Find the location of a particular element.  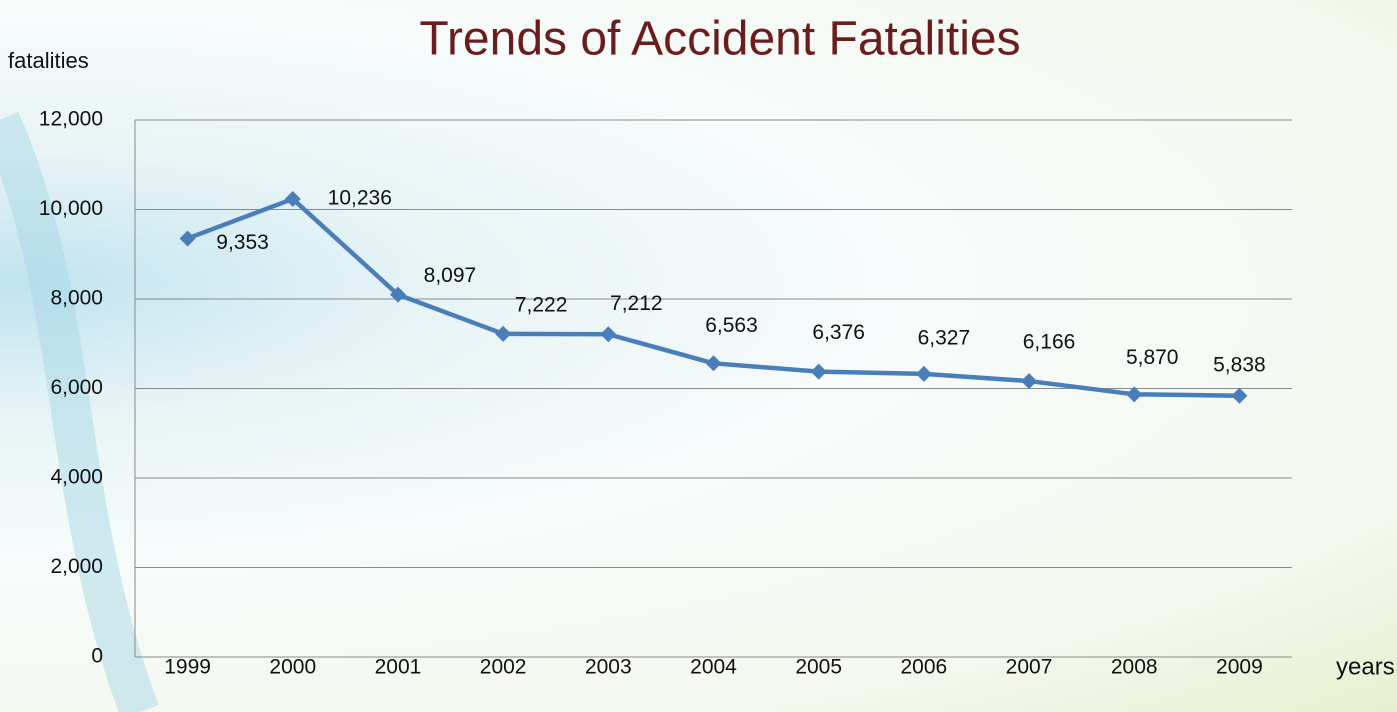

background-swoosh is located at coordinates (79, 411).